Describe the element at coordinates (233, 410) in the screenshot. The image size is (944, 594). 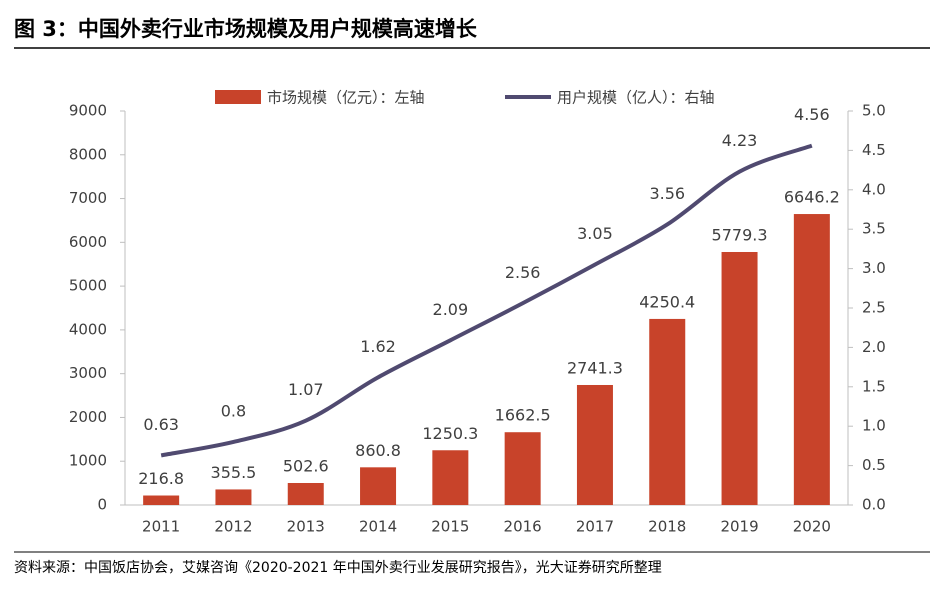
I see `line-label: 0.8` at that location.